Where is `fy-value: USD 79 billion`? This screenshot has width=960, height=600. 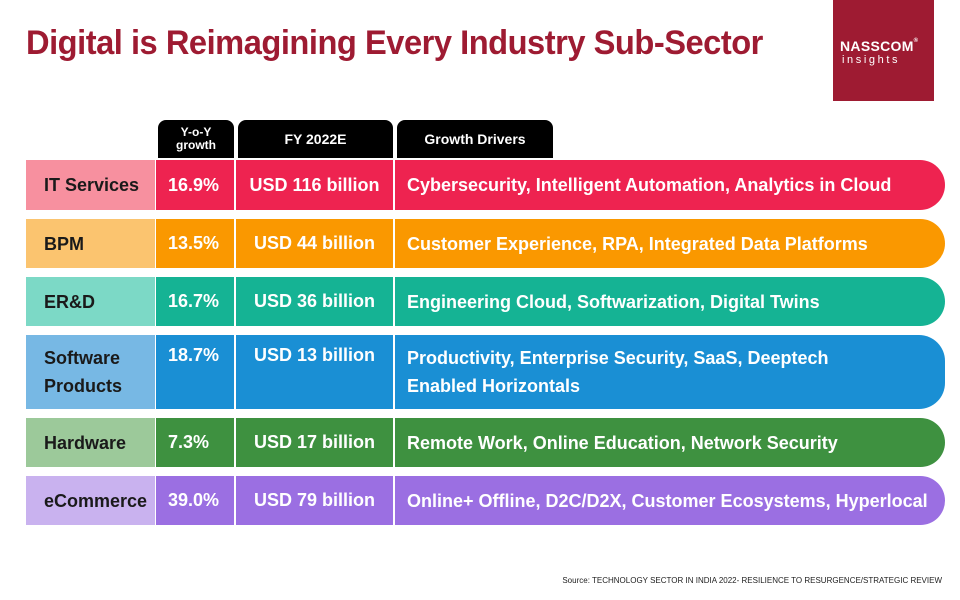 fy-value: USD 79 billion is located at coordinates (314, 500).